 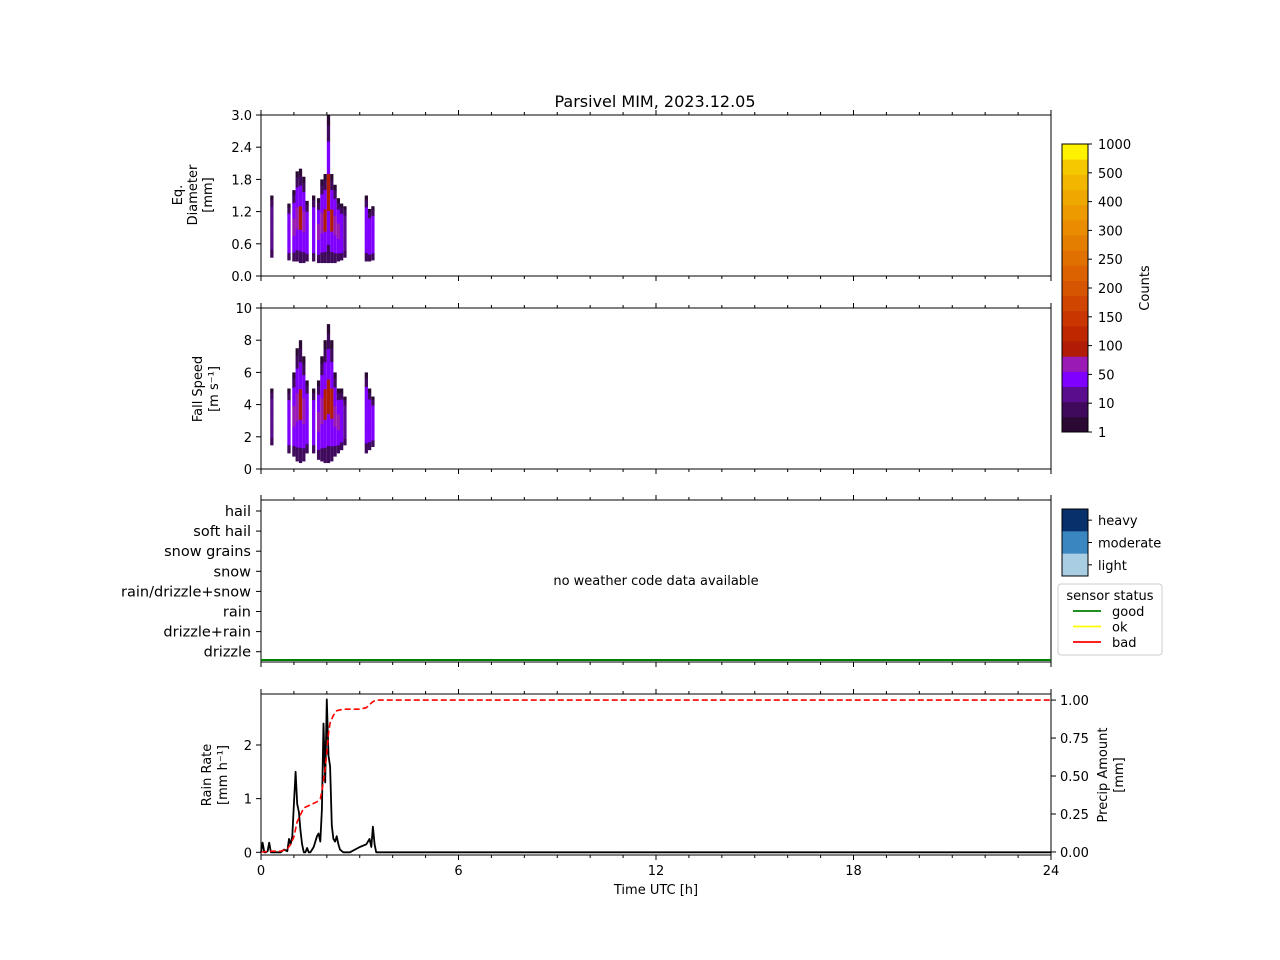 I want to click on y-tick-label: 2.4, so click(x=241, y=148).